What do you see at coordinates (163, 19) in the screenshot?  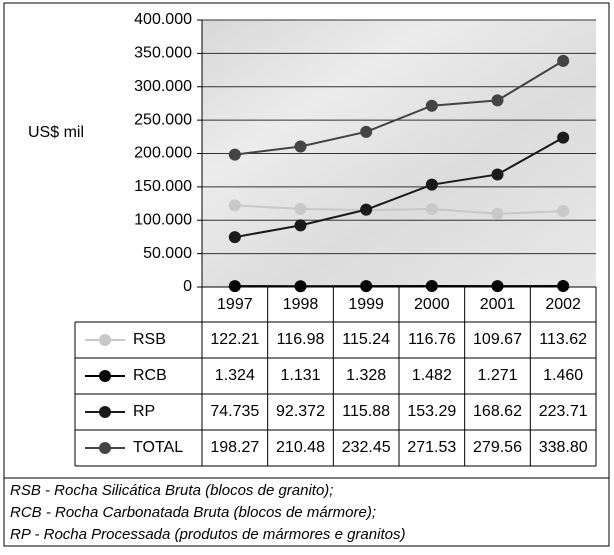 I see `y-tick-label: 400.000` at bounding box center [163, 19].